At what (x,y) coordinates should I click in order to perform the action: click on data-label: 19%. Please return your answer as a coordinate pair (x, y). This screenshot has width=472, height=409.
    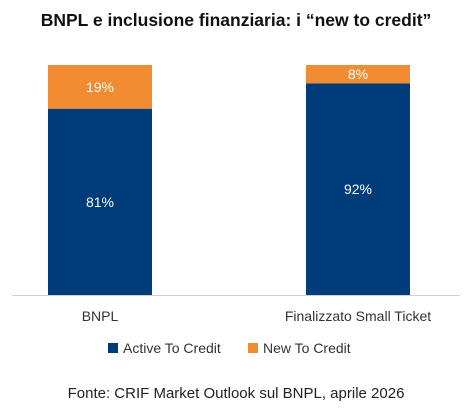
    Looking at the image, I should click on (100, 87).